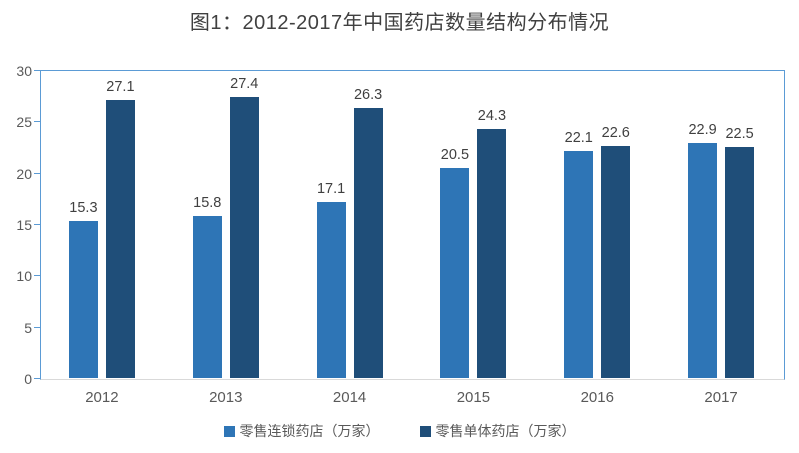  I want to click on bar-value-label: 27.4, so click(244, 83).